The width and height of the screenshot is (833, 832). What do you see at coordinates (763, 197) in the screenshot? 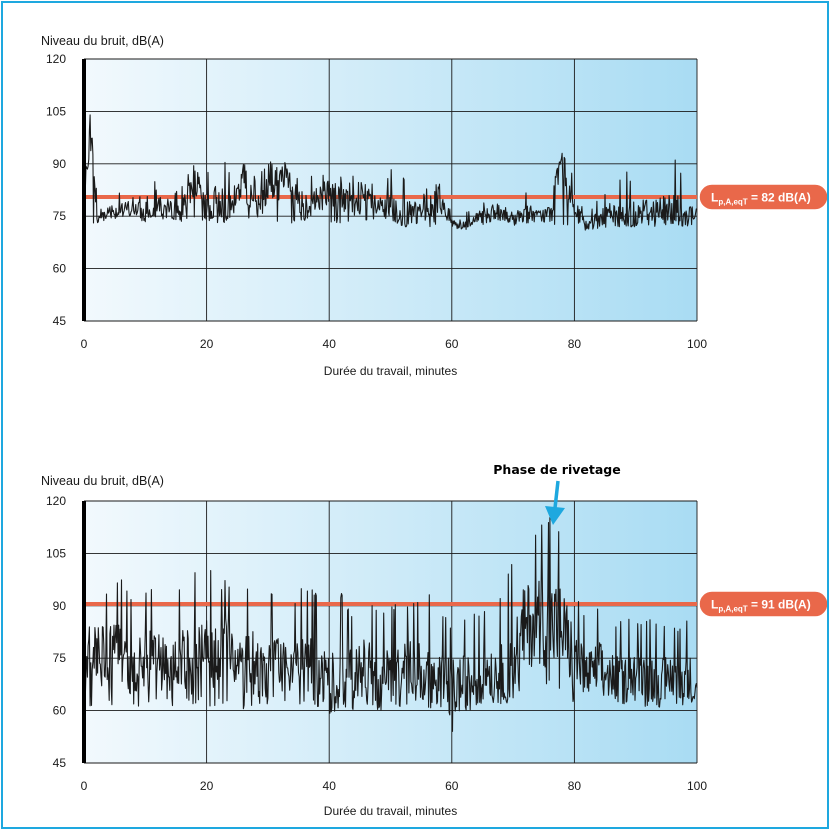
I see `leq-badge: Lp,A,eqT = 82 dB(A)` at bounding box center [763, 197].